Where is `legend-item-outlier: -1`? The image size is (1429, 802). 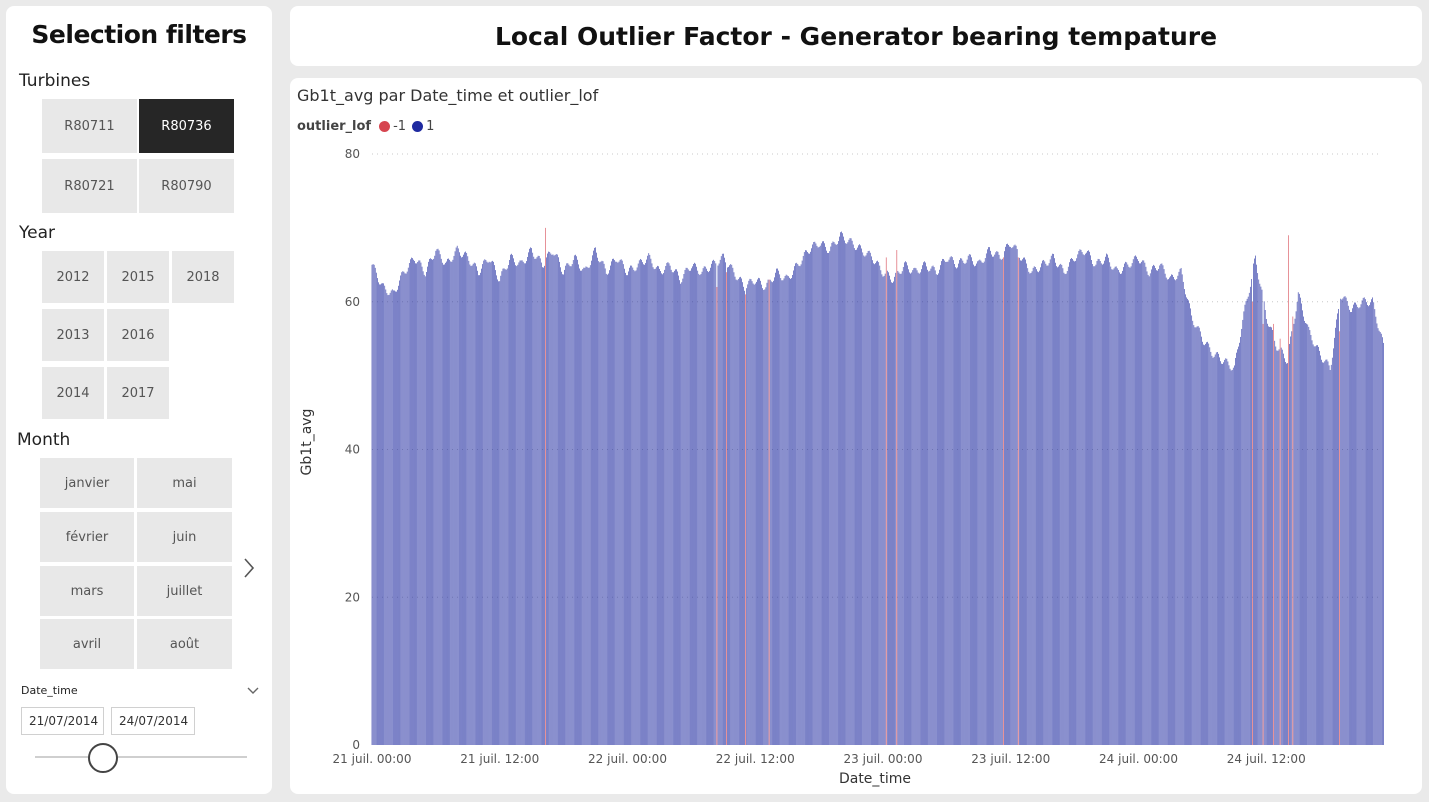
legend-item-outlier: -1 is located at coordinates (392, 126).